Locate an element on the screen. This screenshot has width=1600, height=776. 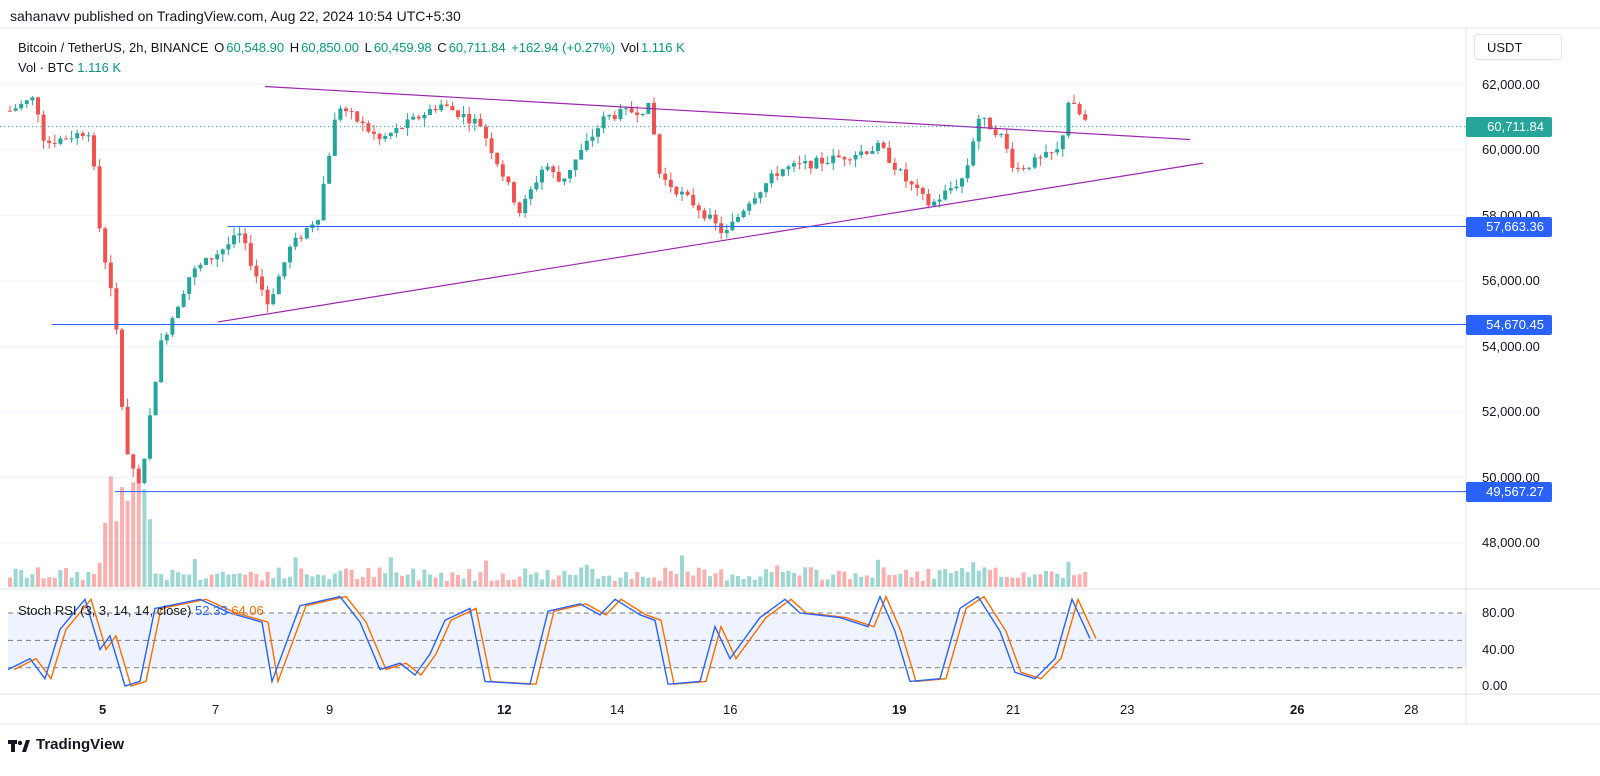
close-value: 60,711.84 is located at coordinates (477, 47).